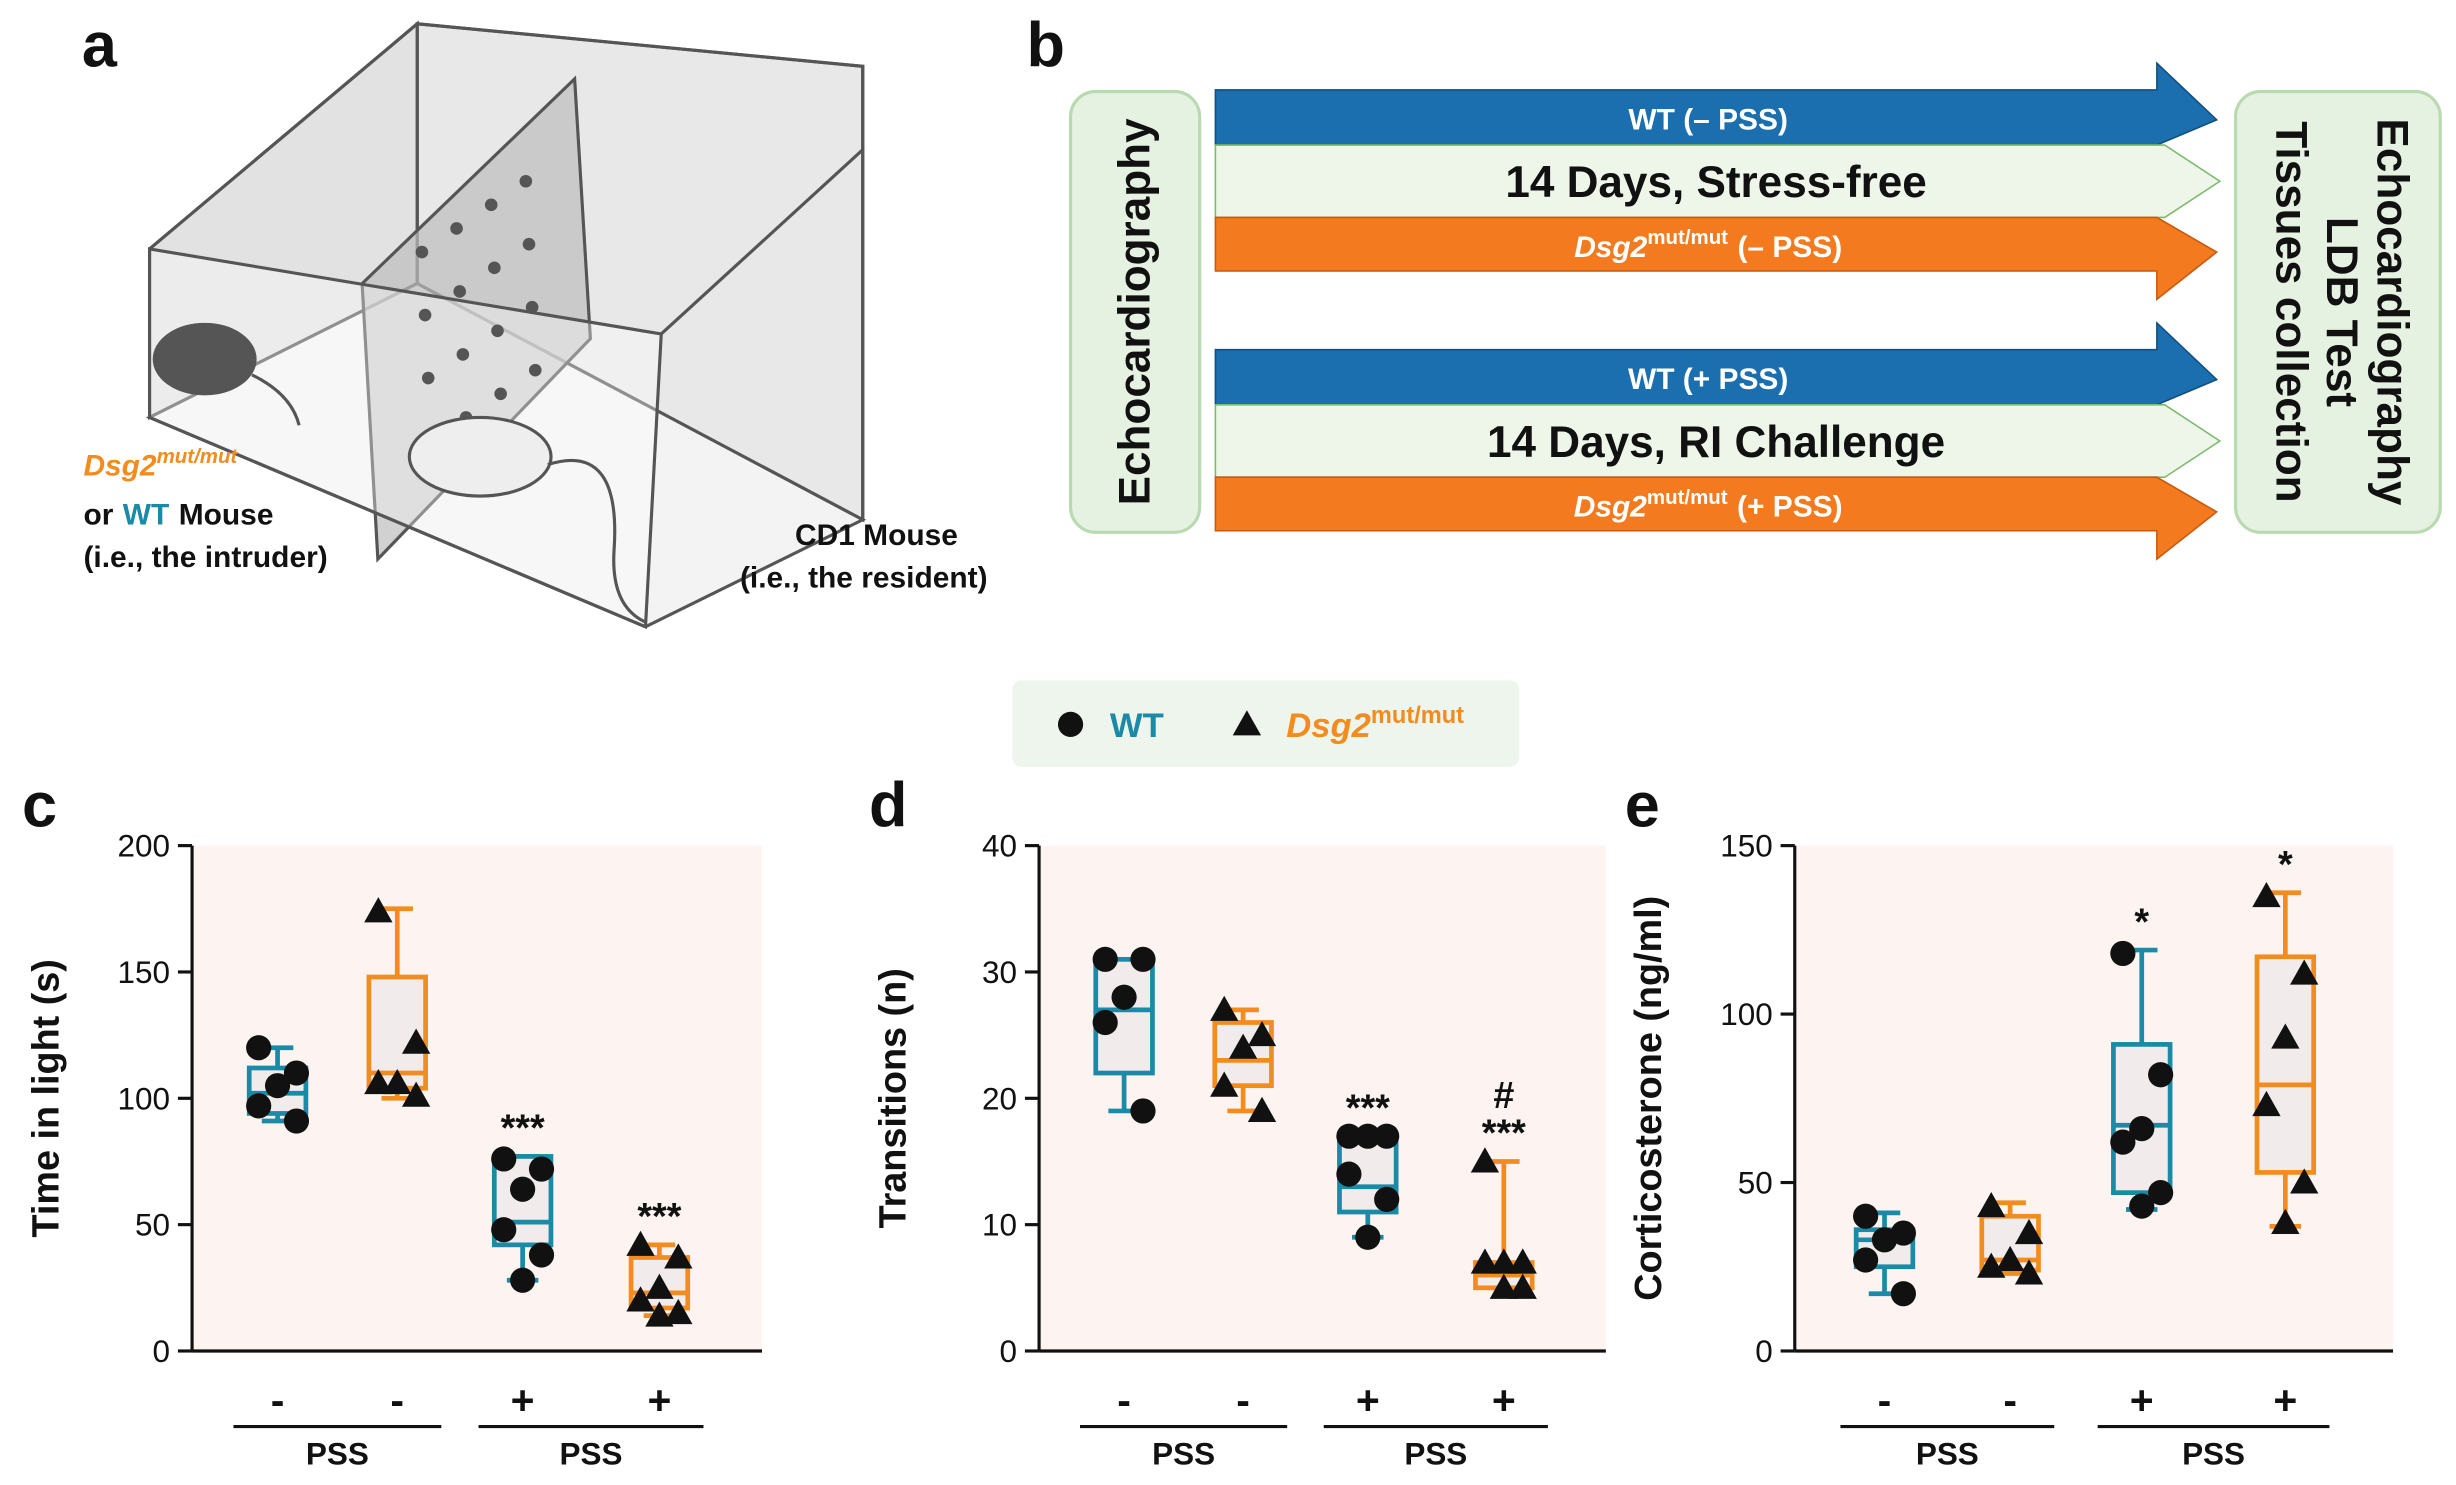  Describe the element at coordinates (226, 514) in the screenshot. I see `mouse: Mouse` at that location.